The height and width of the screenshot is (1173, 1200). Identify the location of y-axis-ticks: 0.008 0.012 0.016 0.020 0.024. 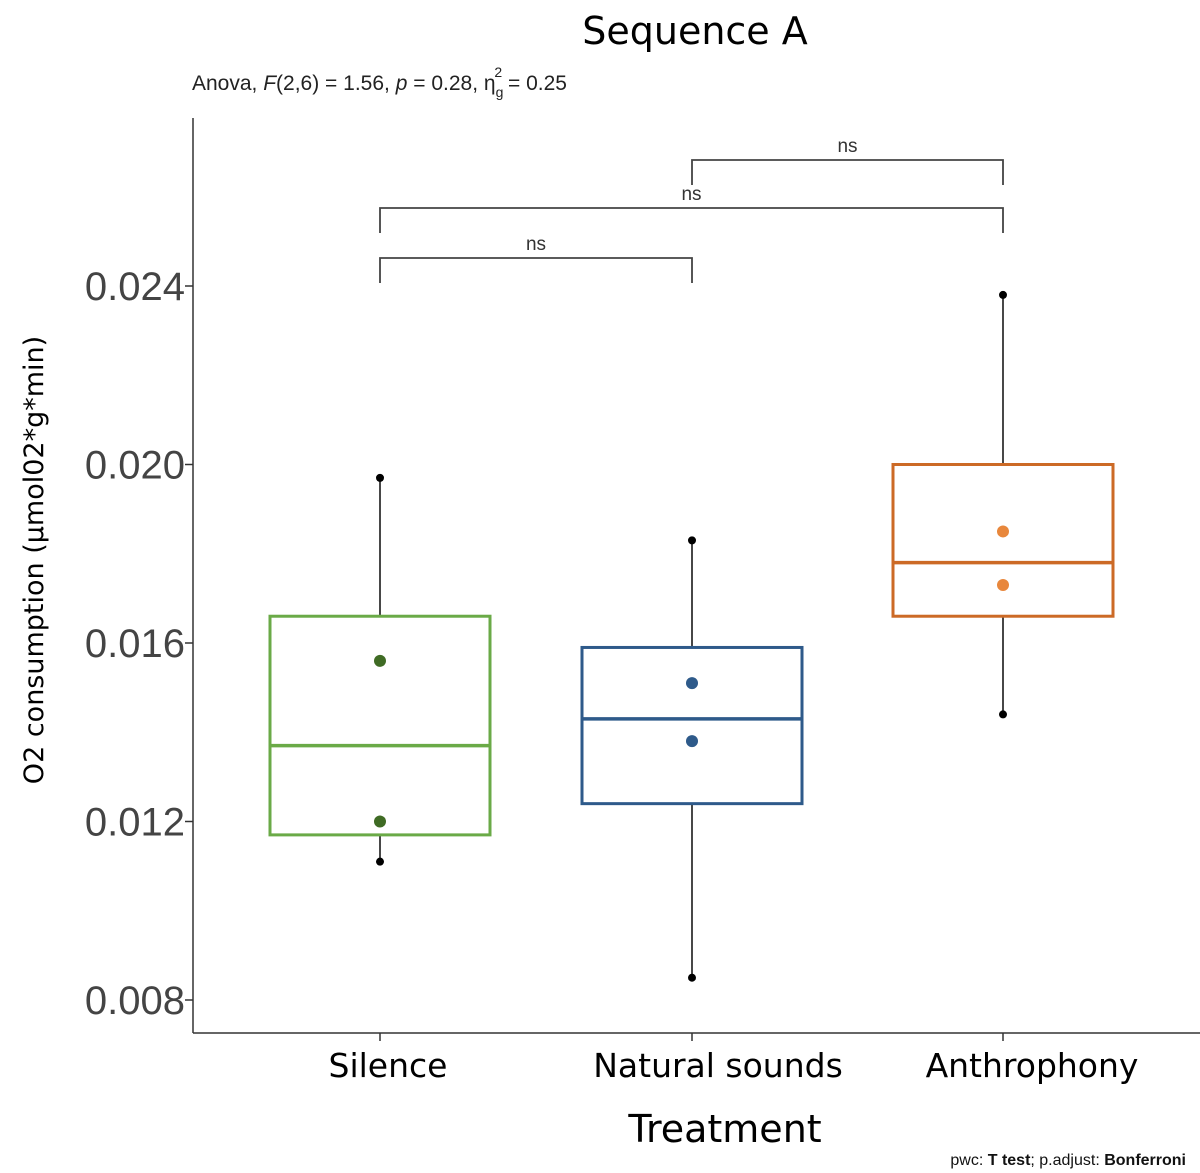
(139, 644).